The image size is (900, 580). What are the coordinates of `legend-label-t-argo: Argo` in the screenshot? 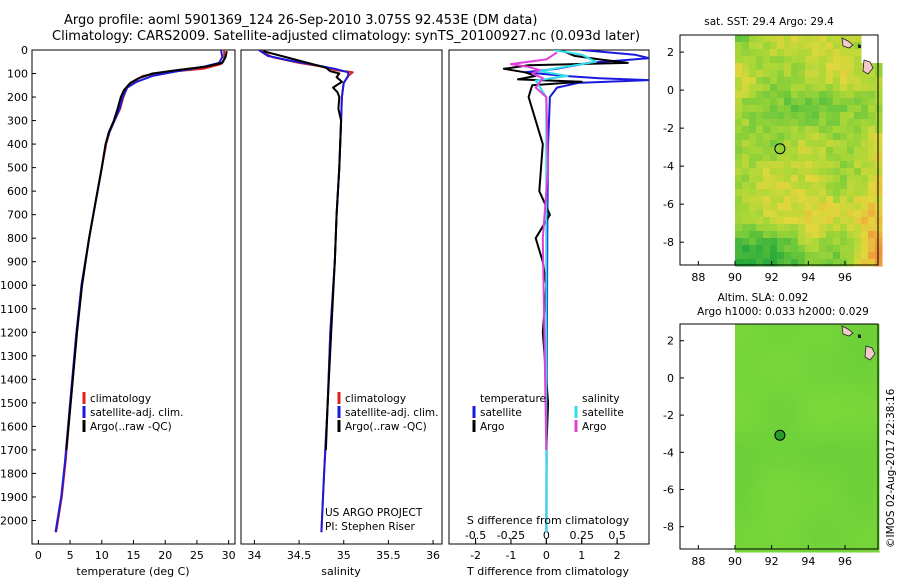 It's located at (492, 427).